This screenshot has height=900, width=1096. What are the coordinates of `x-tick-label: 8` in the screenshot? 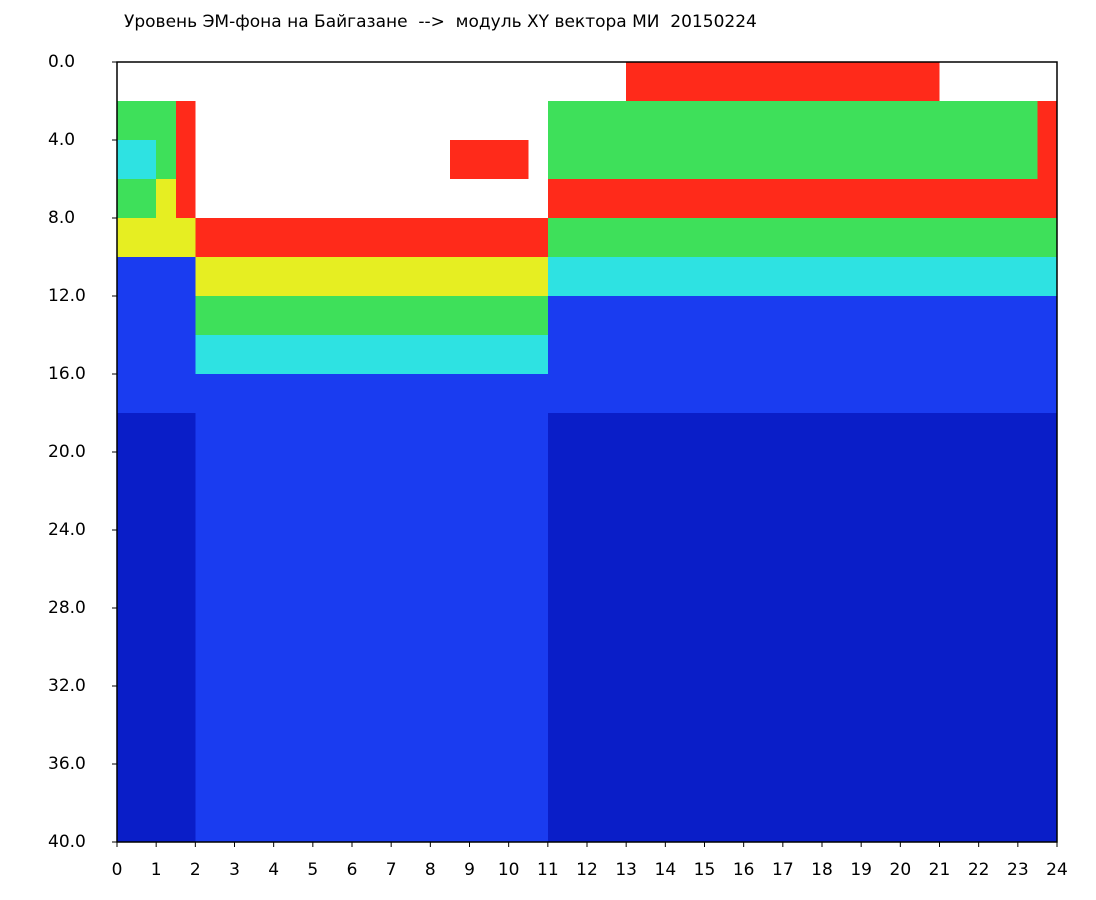 It's located at (430, 870).